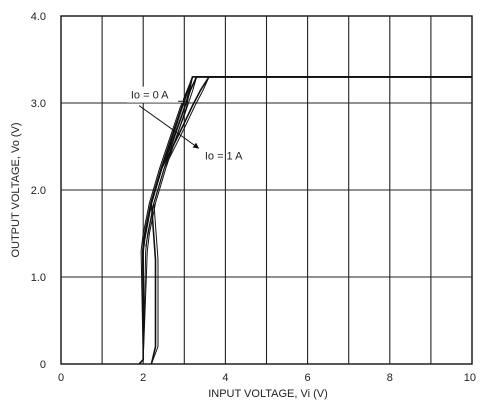 The image size is (480, 401). I want to click on annotations: Io = 0 A Io = 1 A, so click(184, 124).